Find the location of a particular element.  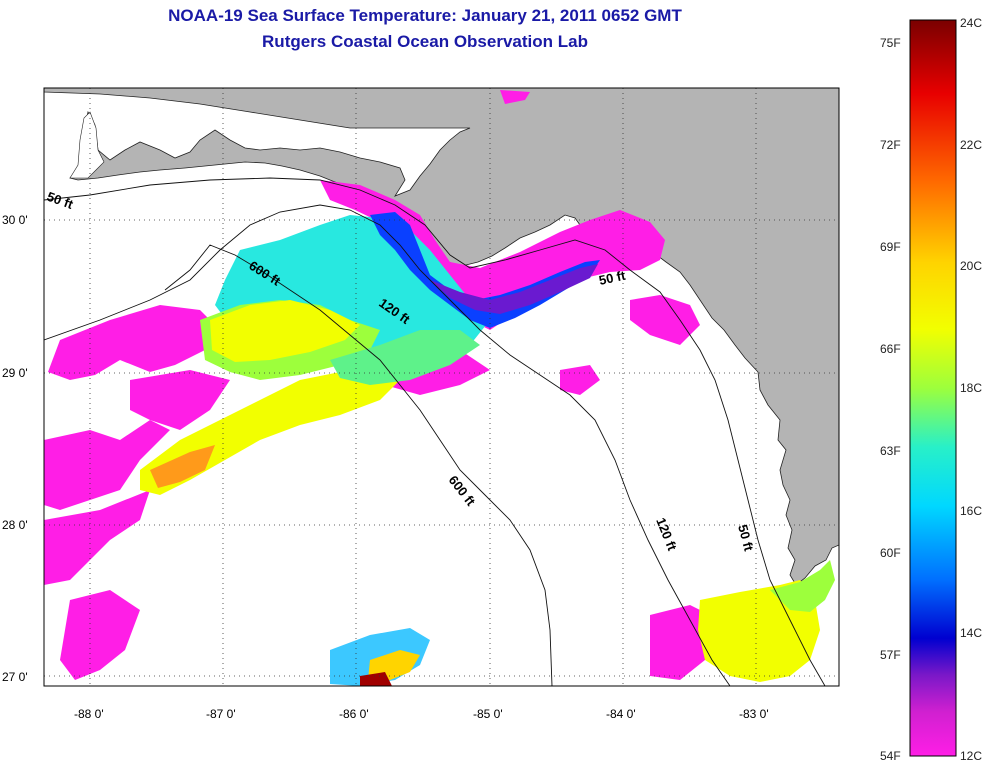

colorbar-f-label: 63F is located at coordinates (890, 451).